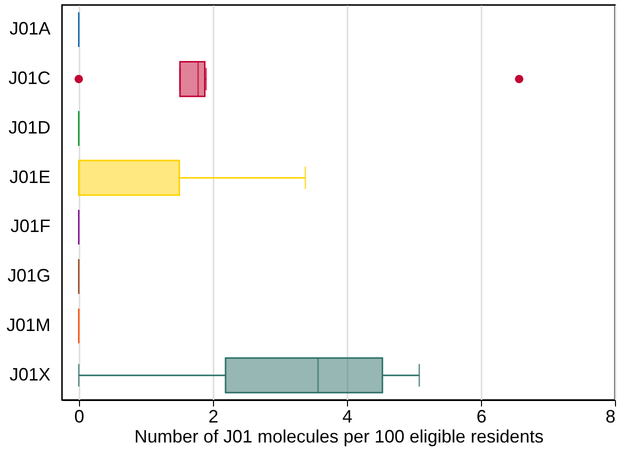  Describe the element at coordinates (610, 416) in the screenshot. I see `x-tick-label: 8` at that location.